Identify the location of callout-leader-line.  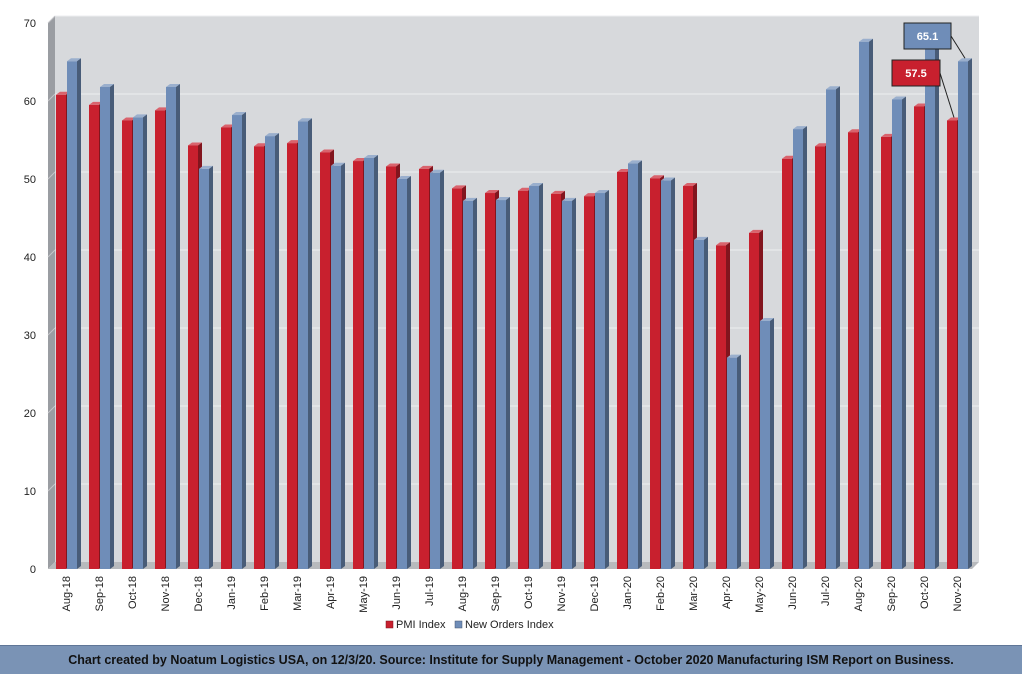
(947, 95).